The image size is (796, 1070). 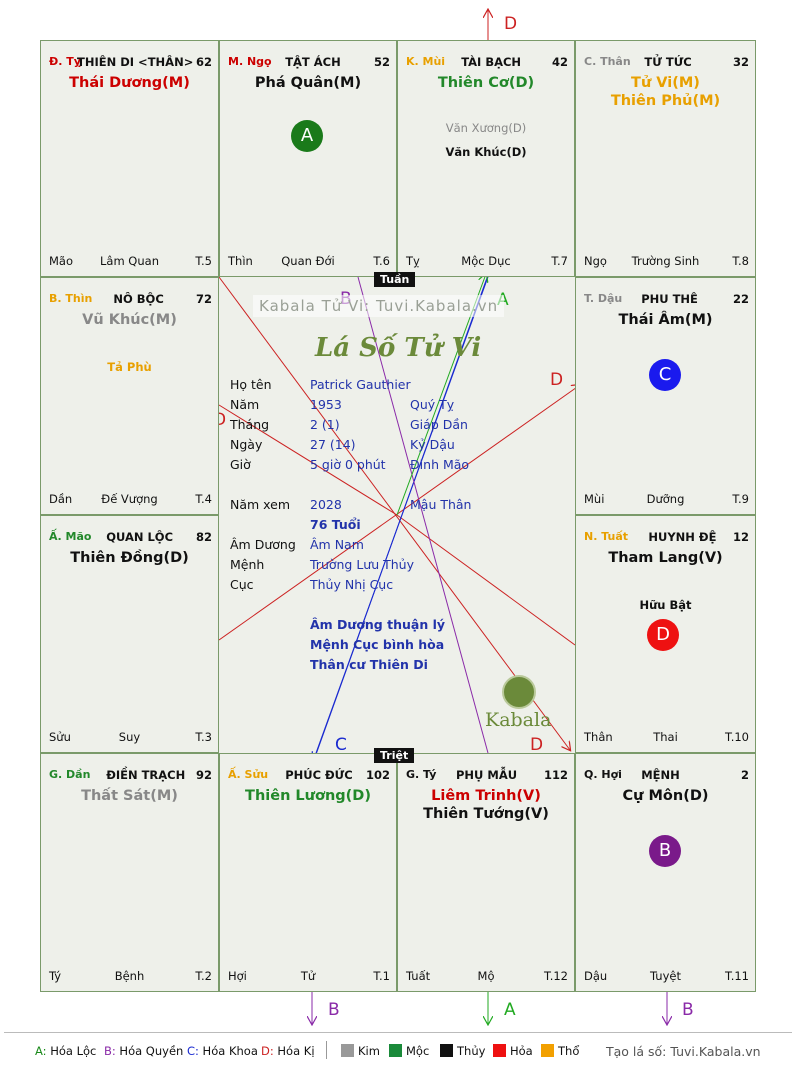 I want to click on info-extra: Quý Tỵ, so click(x=432, y=404).